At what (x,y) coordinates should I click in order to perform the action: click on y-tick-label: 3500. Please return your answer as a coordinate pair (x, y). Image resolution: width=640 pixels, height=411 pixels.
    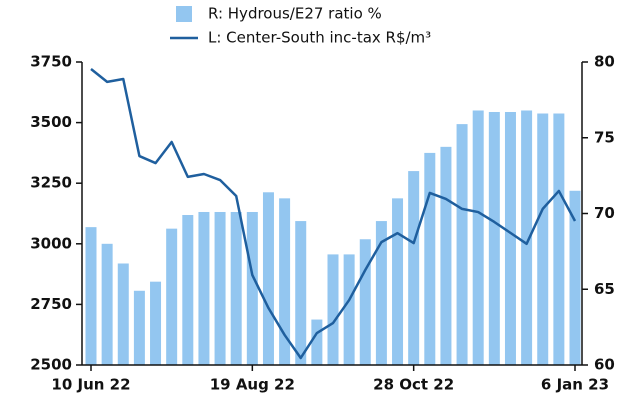
    Looking at the image, I should click on (51, 122).